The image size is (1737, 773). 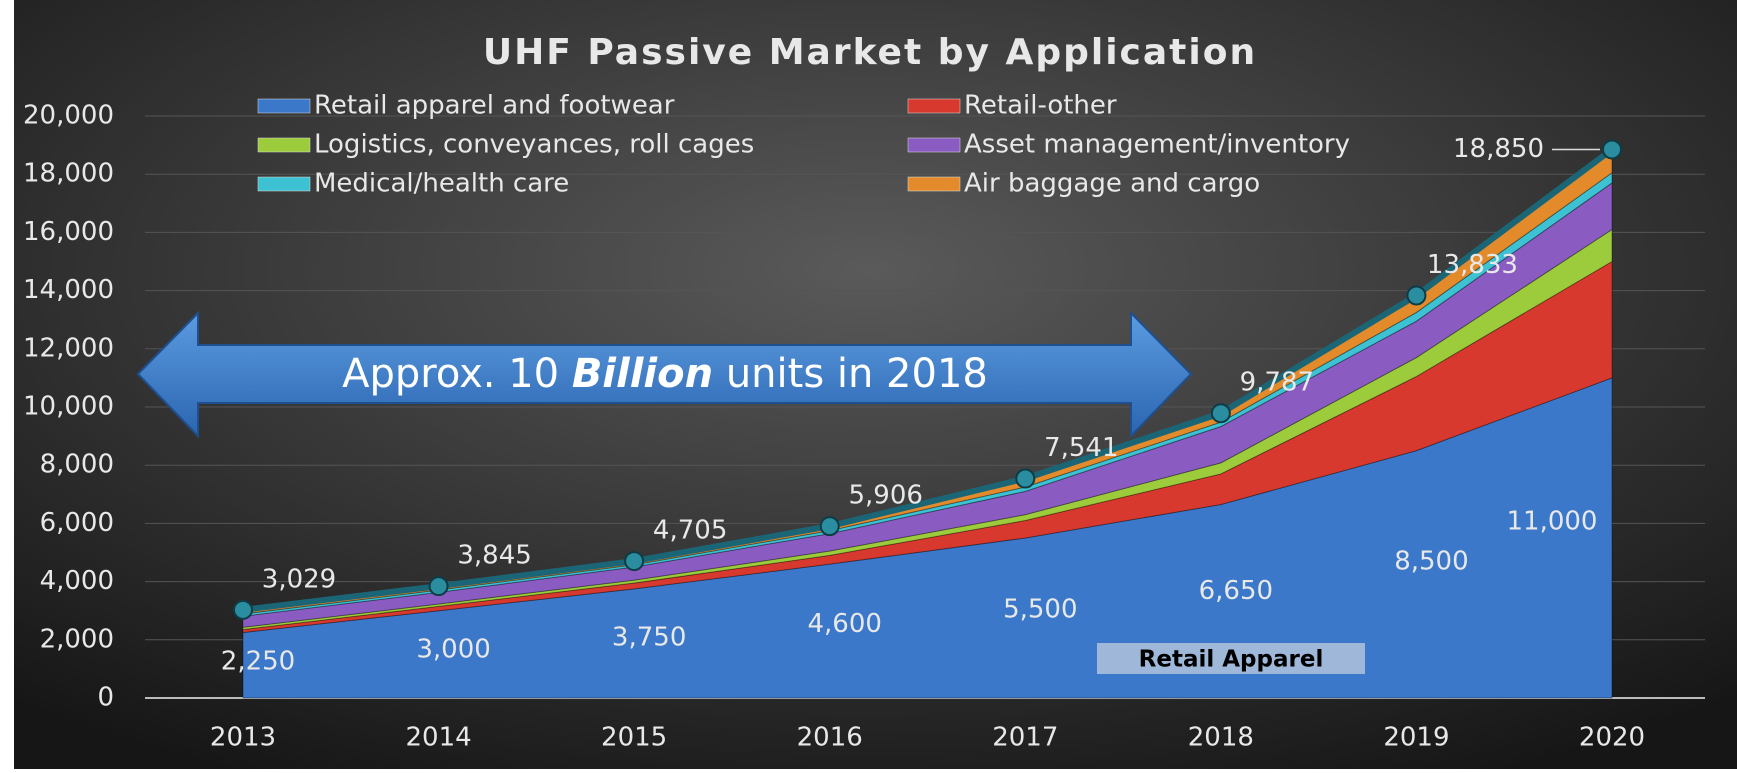 I want to click on data-label: 8,500, so click(x=1431, y=561).